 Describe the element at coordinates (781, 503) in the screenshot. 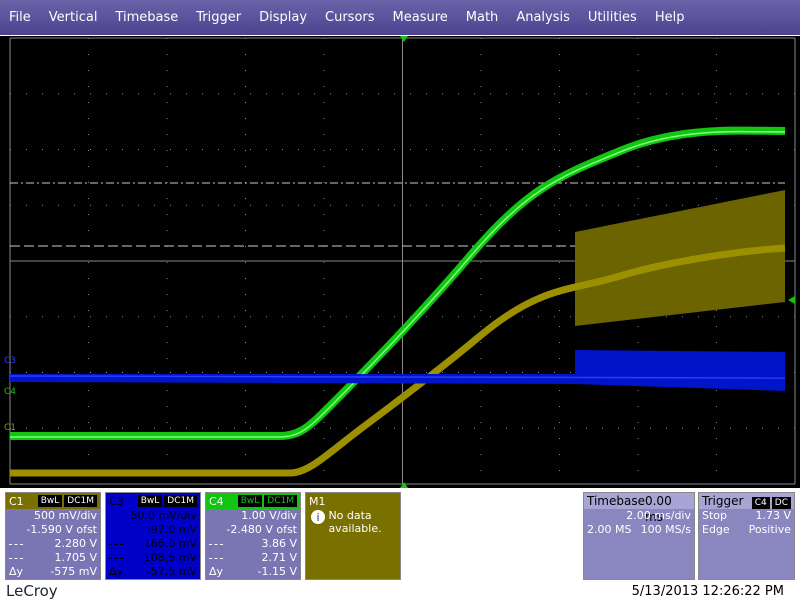

I see `trigger-coupling: DC` at that location.